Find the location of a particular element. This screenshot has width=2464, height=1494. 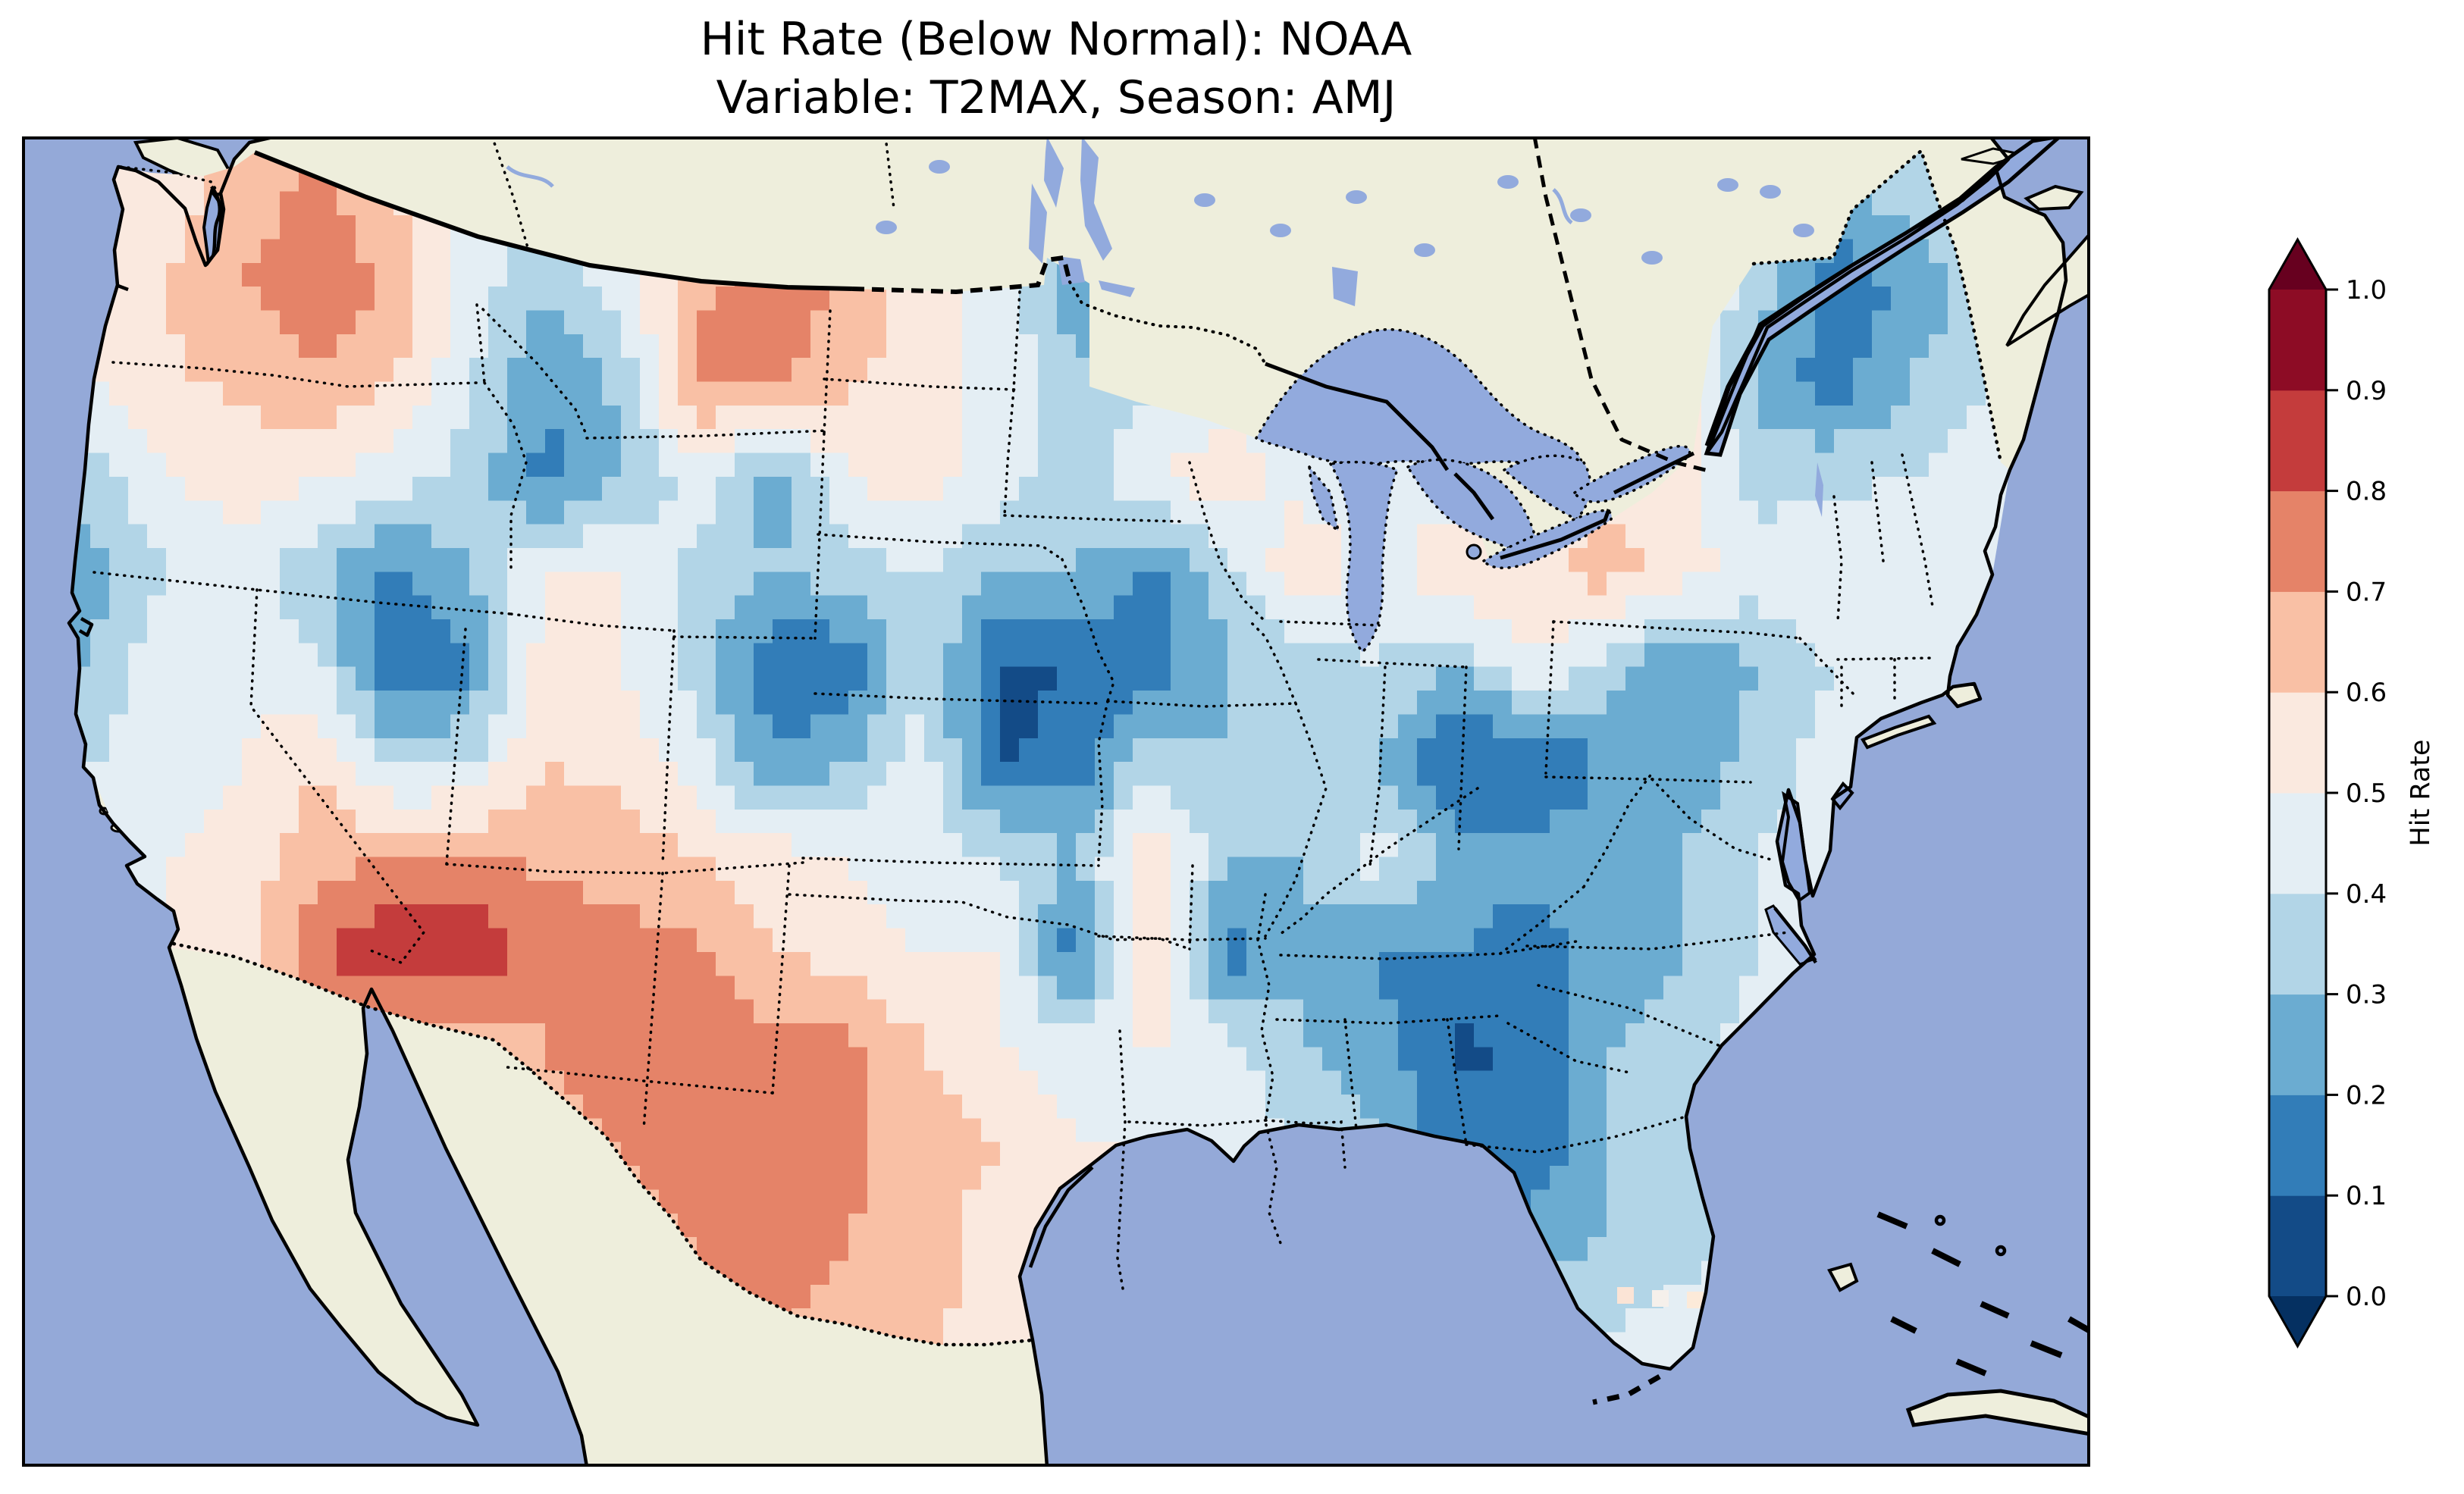

border-lake-superior is located at coordinates (1357, 416).